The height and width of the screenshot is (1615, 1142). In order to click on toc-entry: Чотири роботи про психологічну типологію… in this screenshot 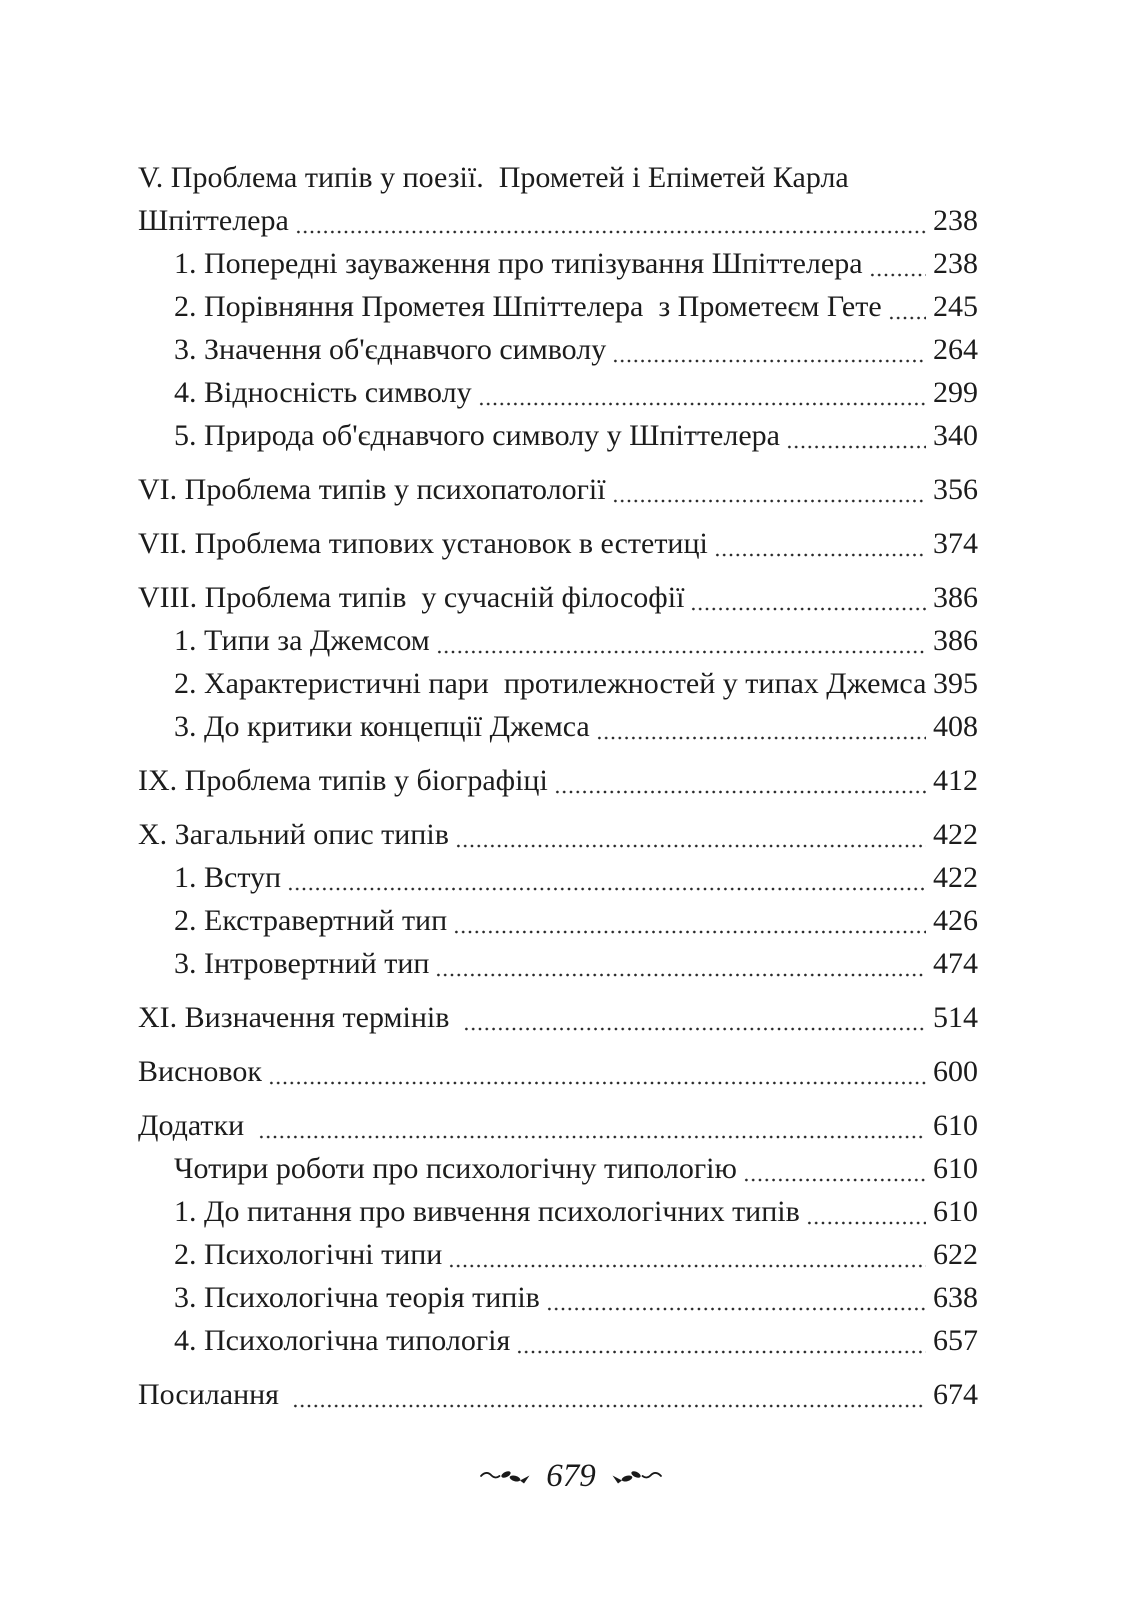, I will do `click(558, 1168)`.